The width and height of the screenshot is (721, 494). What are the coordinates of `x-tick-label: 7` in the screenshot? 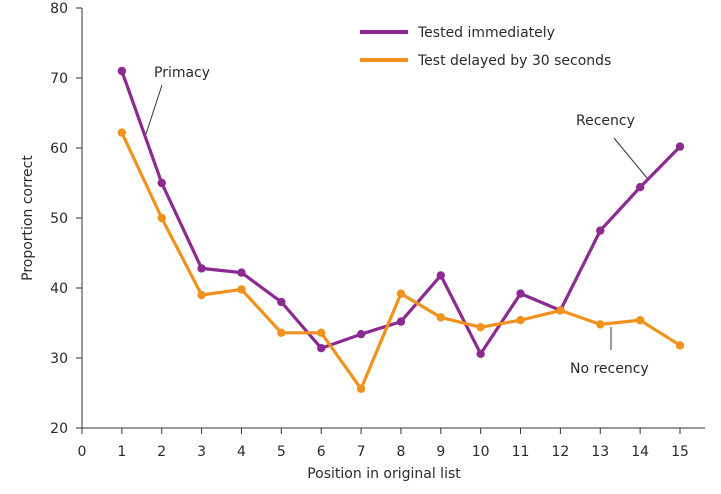 It's located at (361, 452).